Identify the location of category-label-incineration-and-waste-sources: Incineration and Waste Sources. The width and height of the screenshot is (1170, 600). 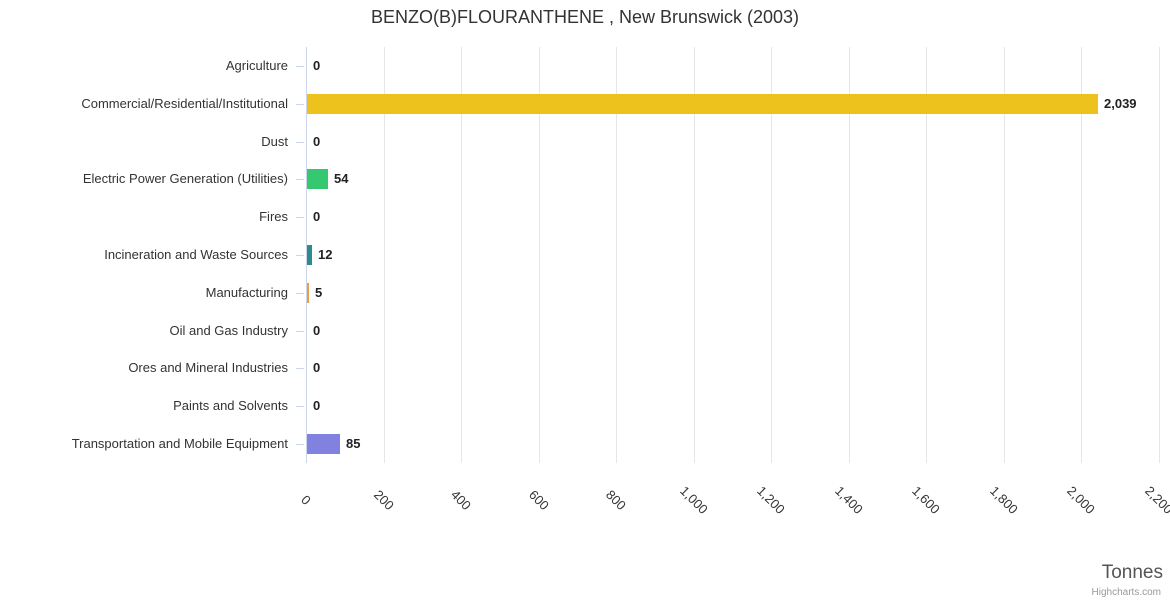
(196, 254).